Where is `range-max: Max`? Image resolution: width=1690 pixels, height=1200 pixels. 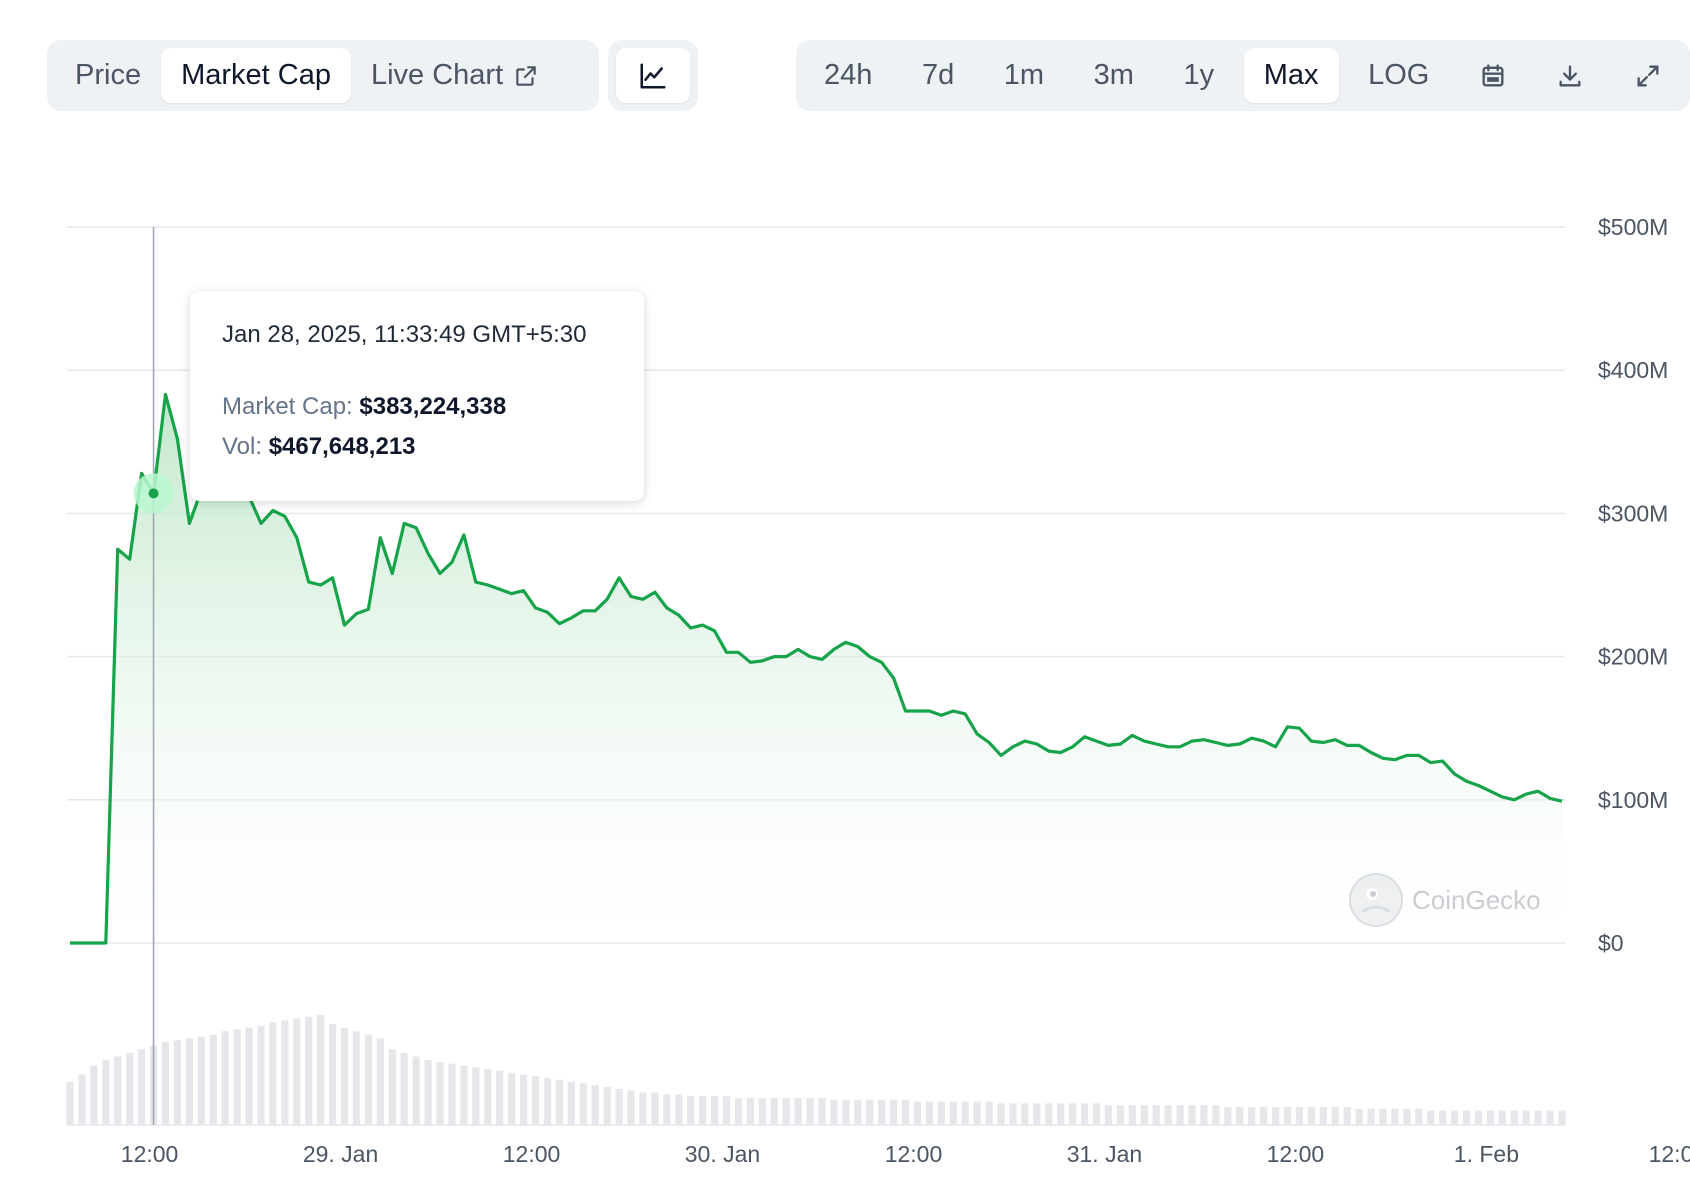 range-max: Max is located at coordinates (1291, 75).